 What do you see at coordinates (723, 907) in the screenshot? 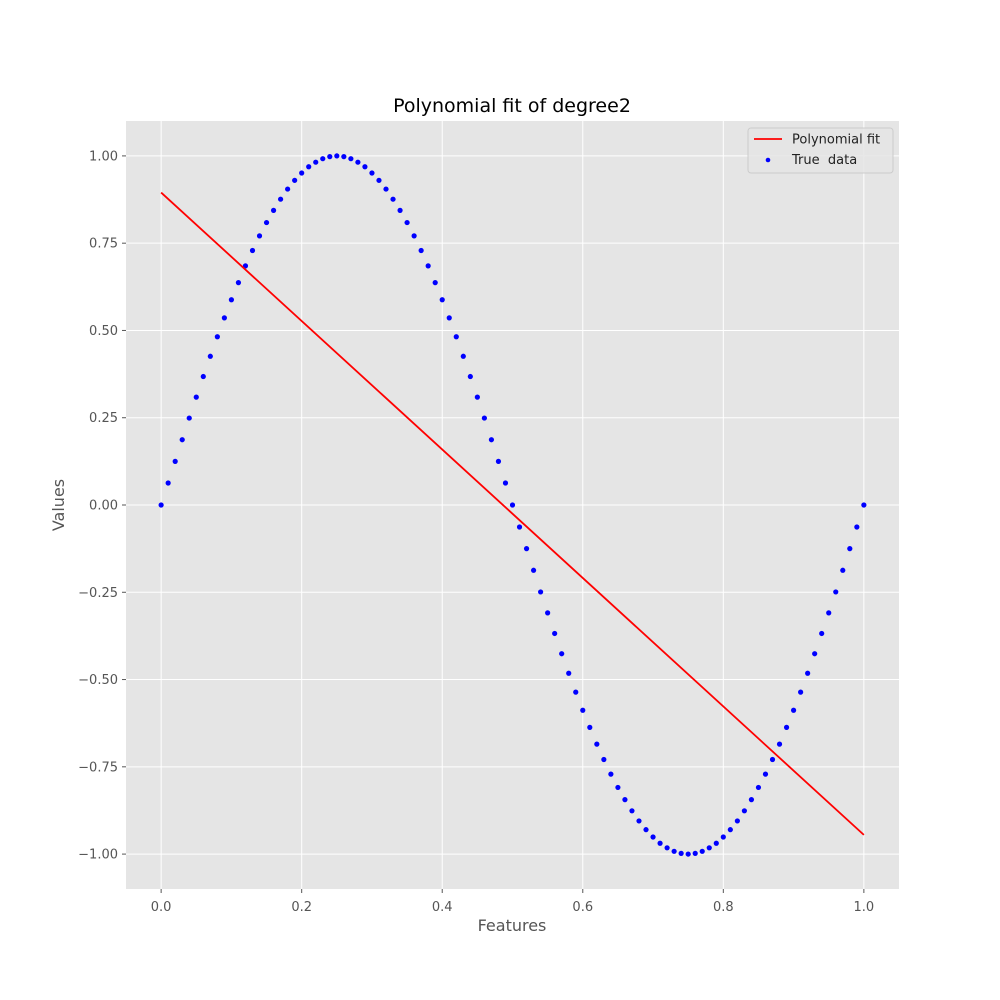
I see `x-tick-label: 0.8` at bounding box center [723, 907].